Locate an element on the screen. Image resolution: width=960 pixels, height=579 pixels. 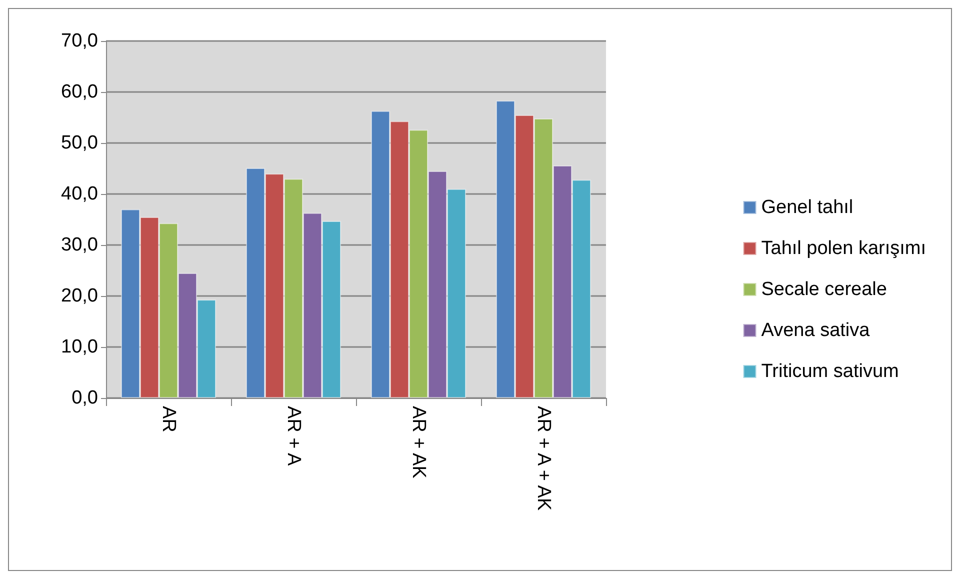
legend-label: Avena sativa is located at coordinates (815, 330).